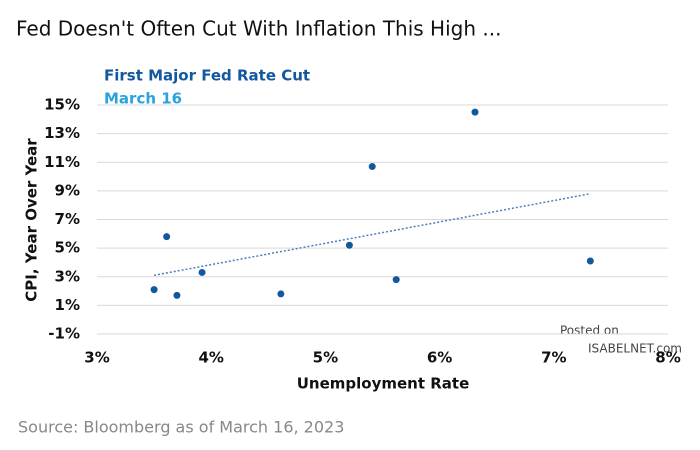 The height and width of the screenshot is (450, 700). What do you see at coordinates (62, 133) in the screenshot?
I see `y-tick-label: 13%` at bounding box center [62, 133].